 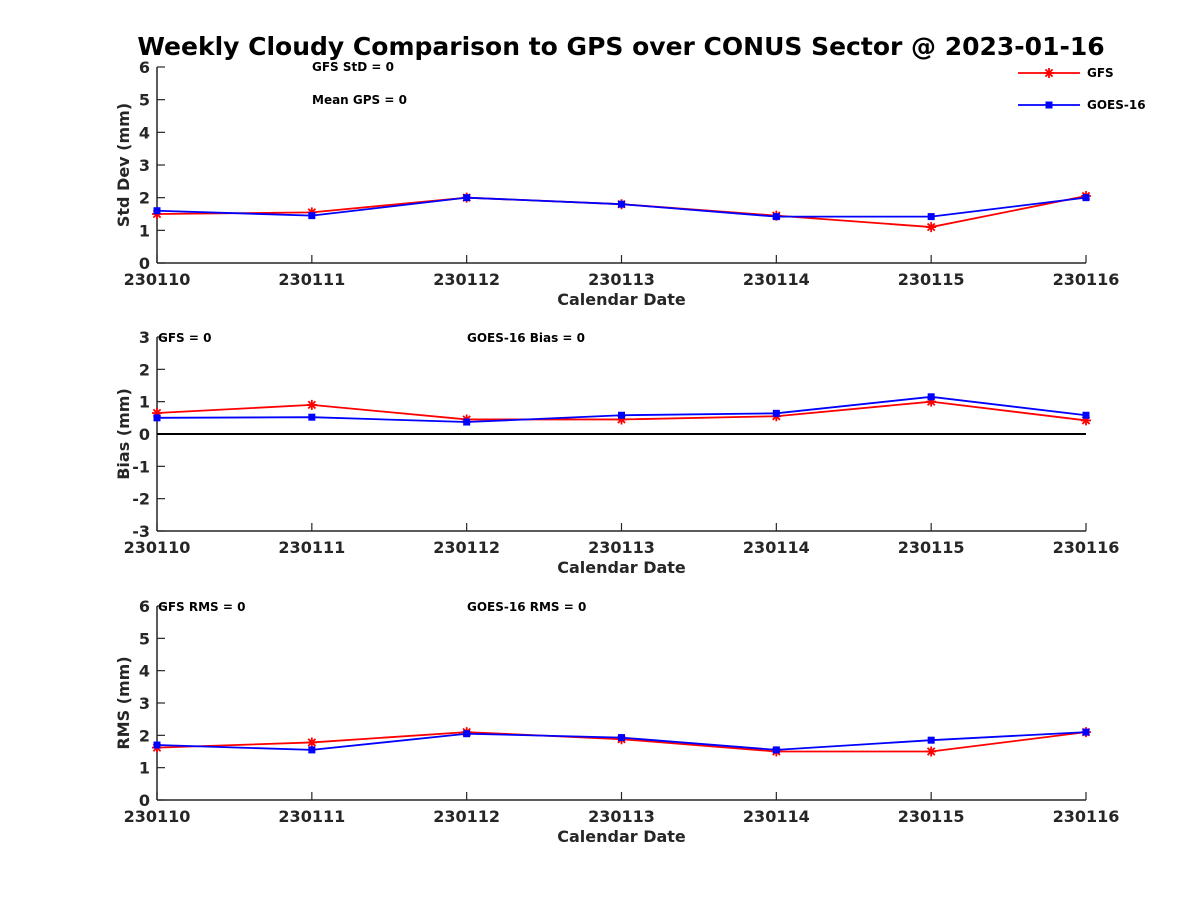 I want to click on annotation-text: GFS StD = 0, so click(x=353, y=67).